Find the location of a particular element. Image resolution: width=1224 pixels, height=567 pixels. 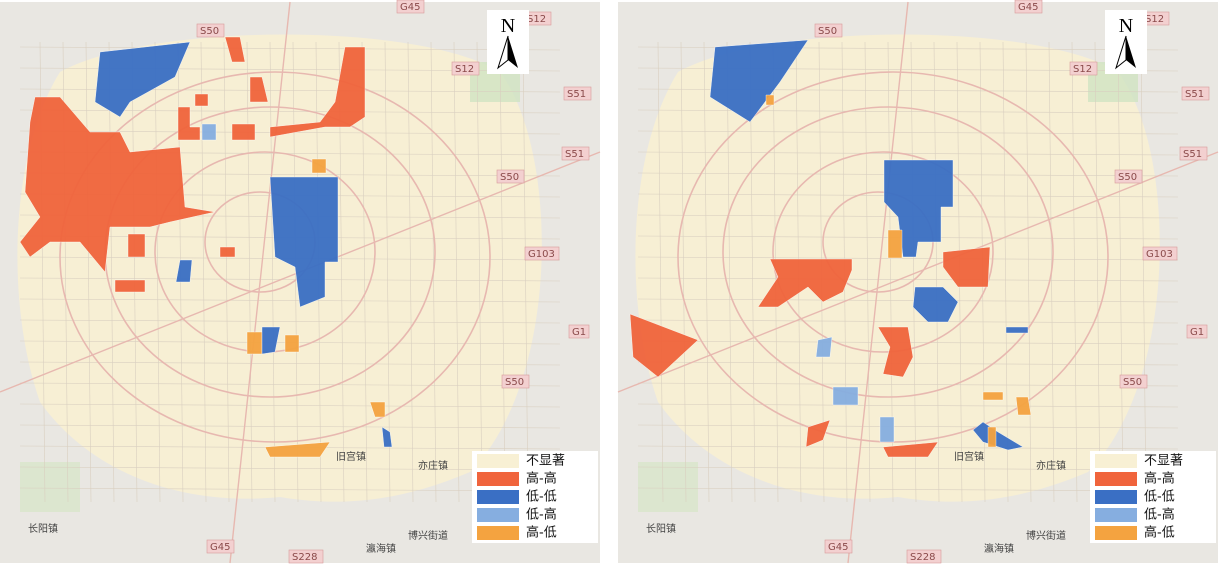

town-label: 博兴街道 is located at coordinates (1046, 535).